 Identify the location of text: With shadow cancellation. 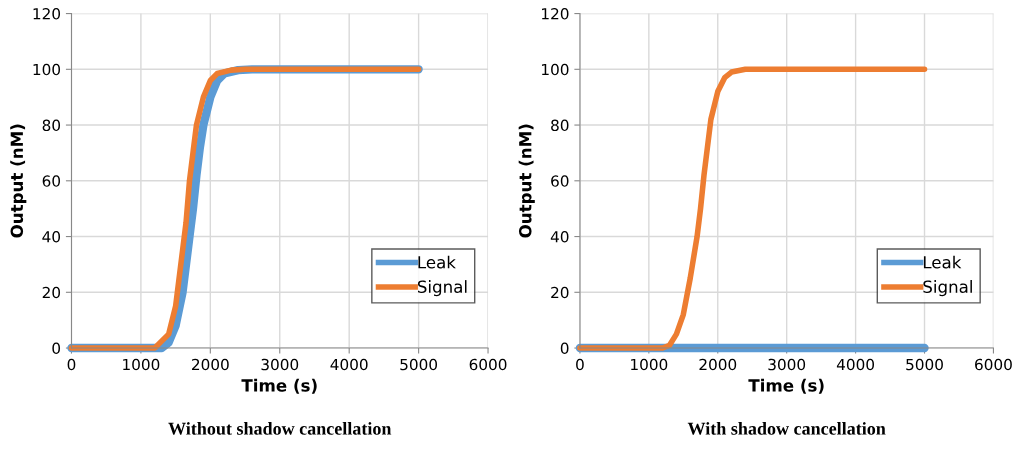
(786, 428).